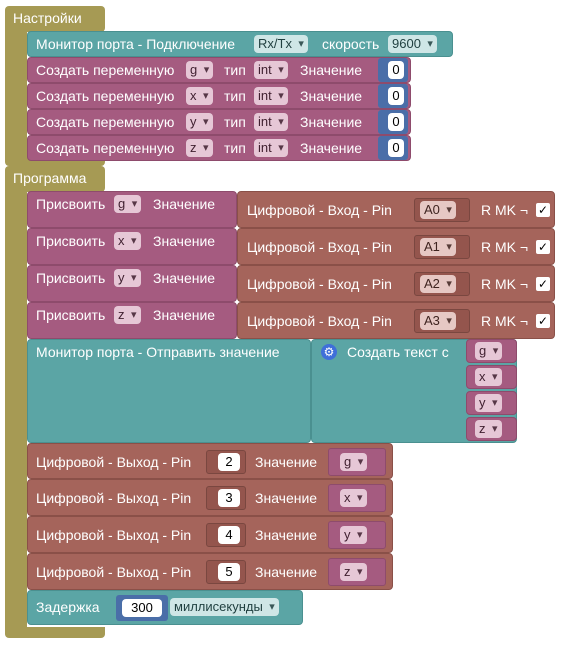 Image resolution: width=561 pixels, height=645 pixels. I want to click on text-item-block: g, so click(491, 351).